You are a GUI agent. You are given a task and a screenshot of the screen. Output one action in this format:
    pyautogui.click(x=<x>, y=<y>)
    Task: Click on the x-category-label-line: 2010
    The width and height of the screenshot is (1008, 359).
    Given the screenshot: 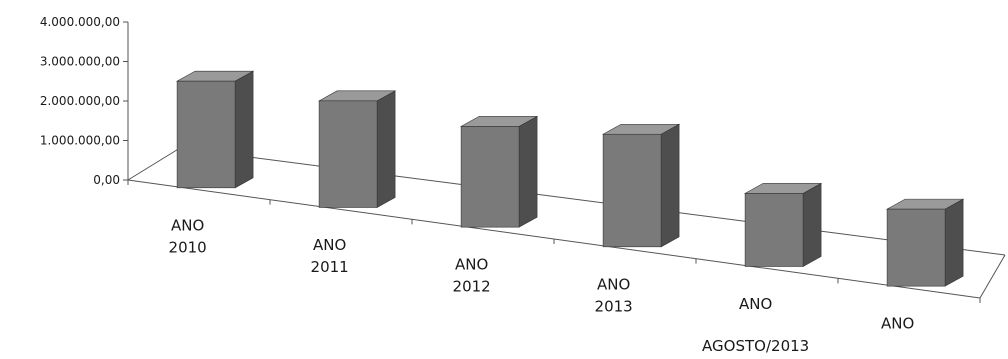 What is the action you would take?
    pyautogui.click(x=188, y=247)
    